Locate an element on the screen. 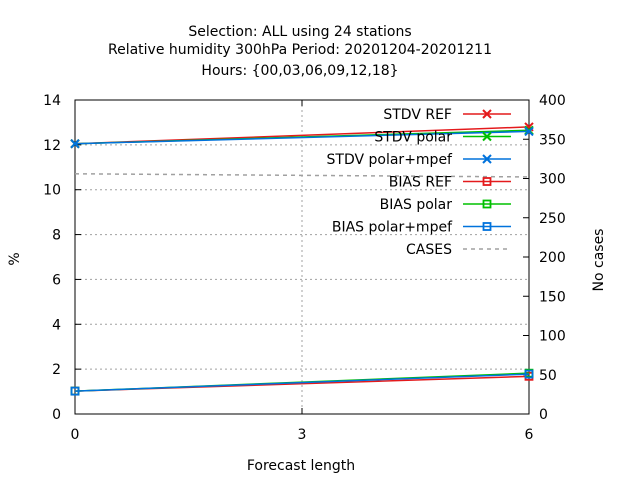 Image resolution: width=640 pixels, height=480 pixels. legend-marker-bias-polar is located at coordinates (487, 204).